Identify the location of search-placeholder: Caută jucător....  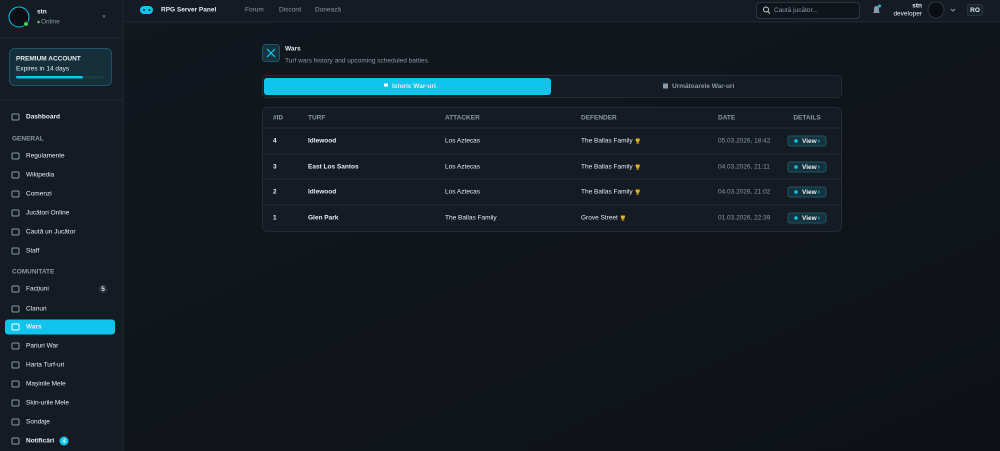
(796, 10).